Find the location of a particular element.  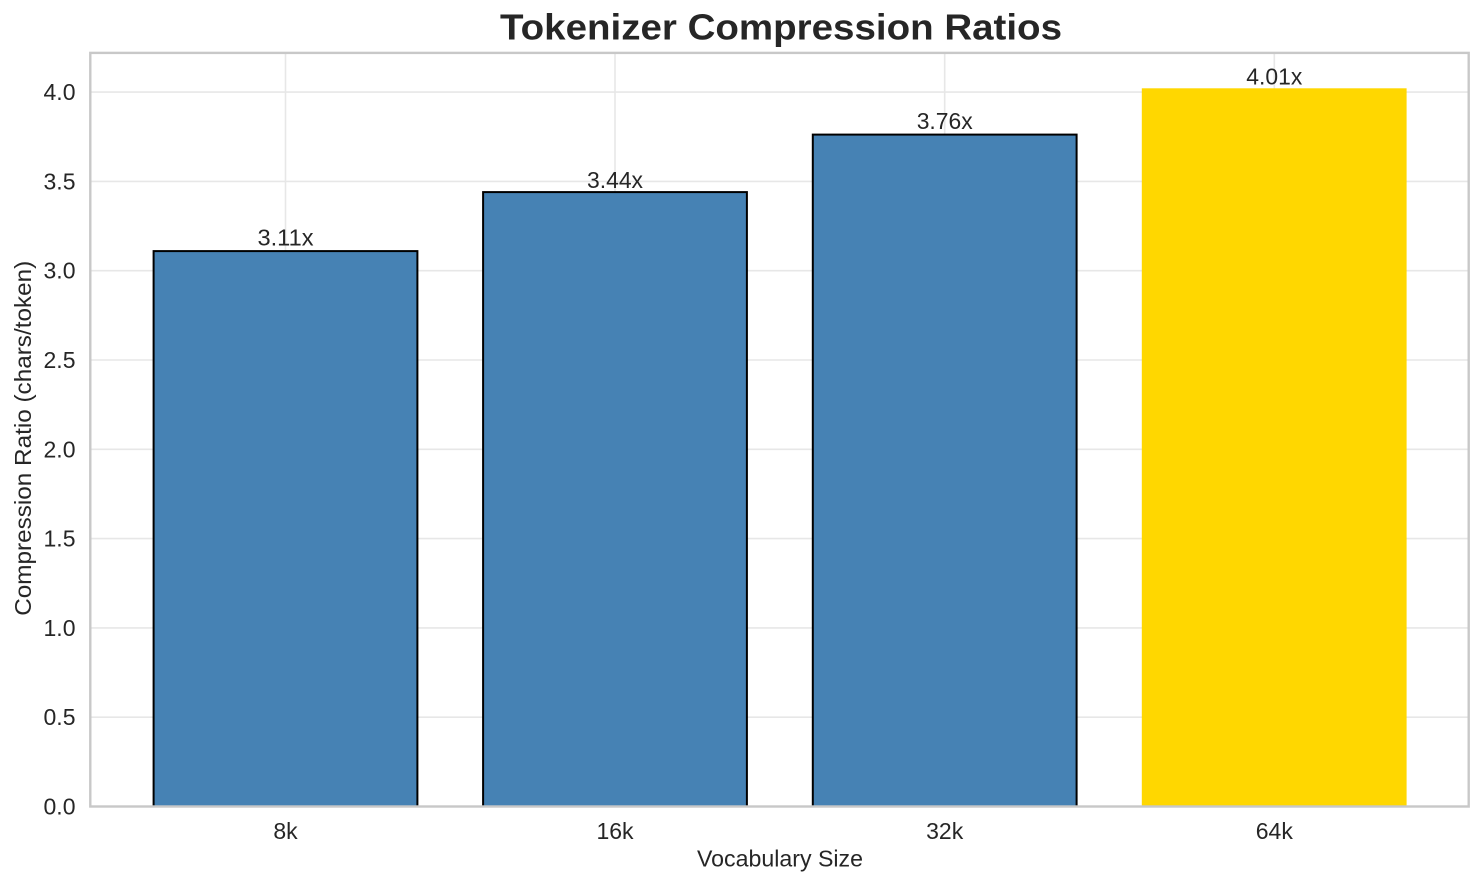

svg-text: 8k is located at coordinates (285, 831).